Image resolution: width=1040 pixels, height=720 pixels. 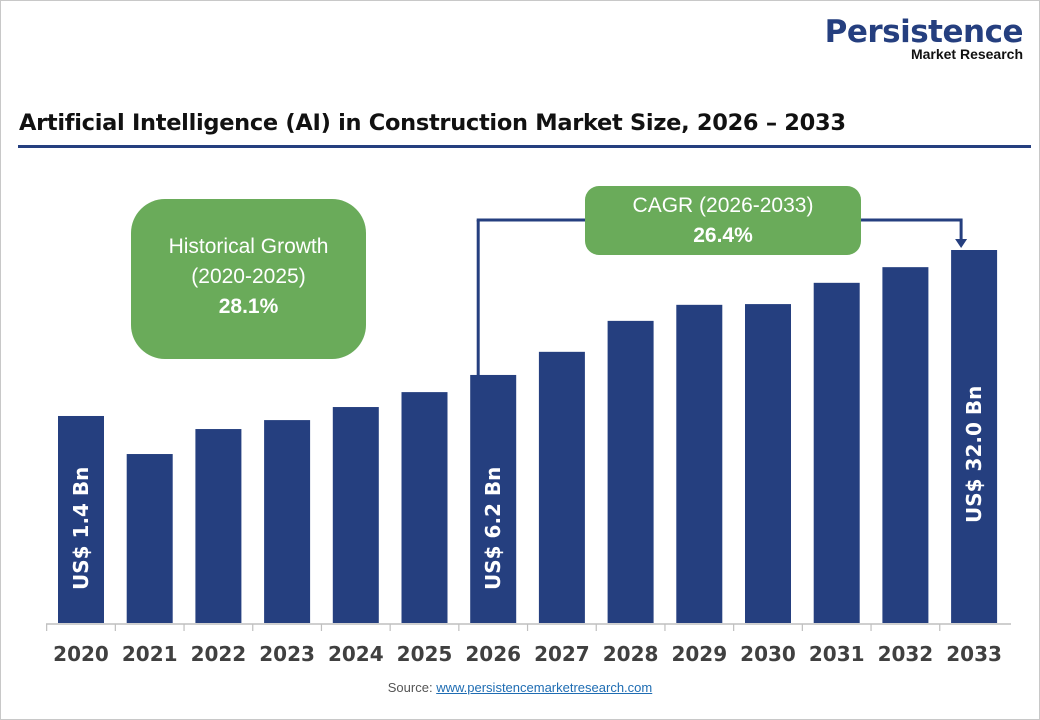 What do you see at coordinates (150, 654) in the screenshot?
I see `x-tick-label-2021: 2021` at bounding box center [150, 654].